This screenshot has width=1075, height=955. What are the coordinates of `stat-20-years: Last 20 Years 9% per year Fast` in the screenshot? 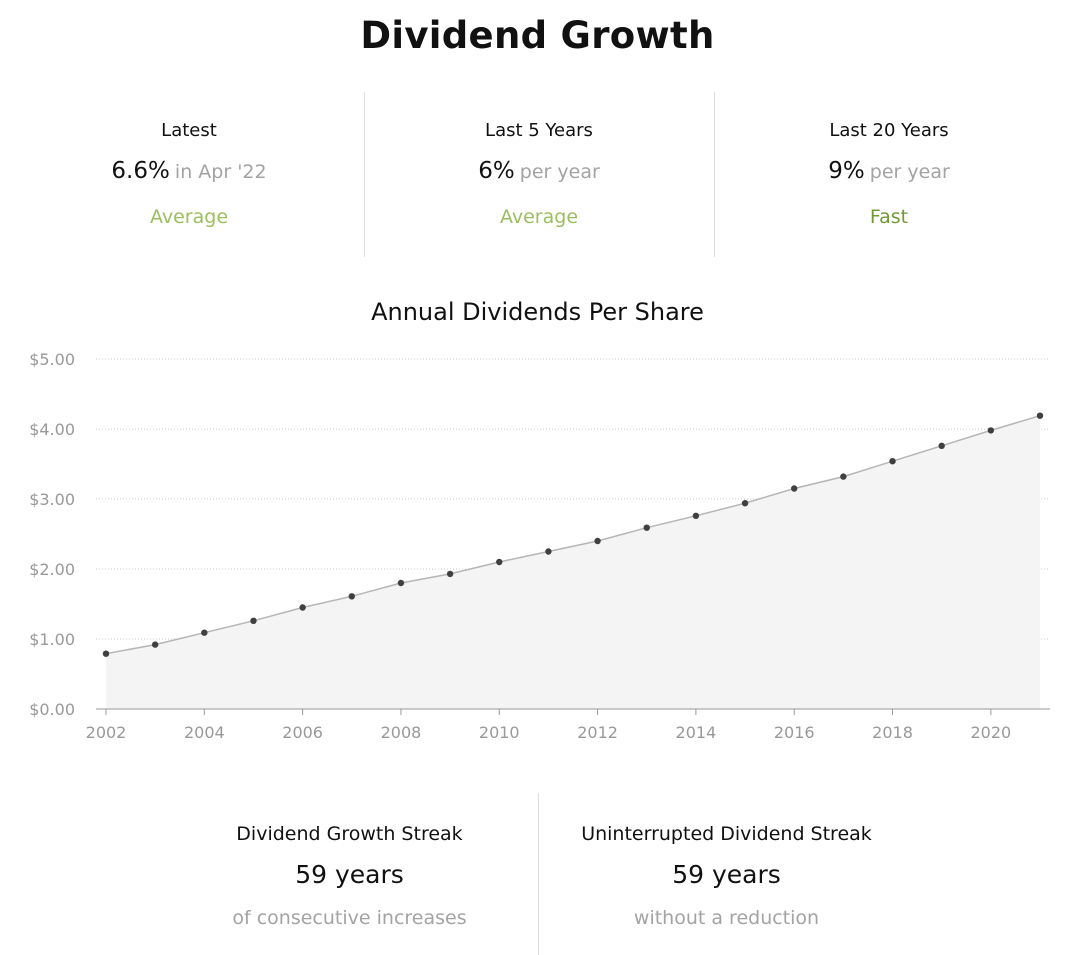 It's located at (889, 174).